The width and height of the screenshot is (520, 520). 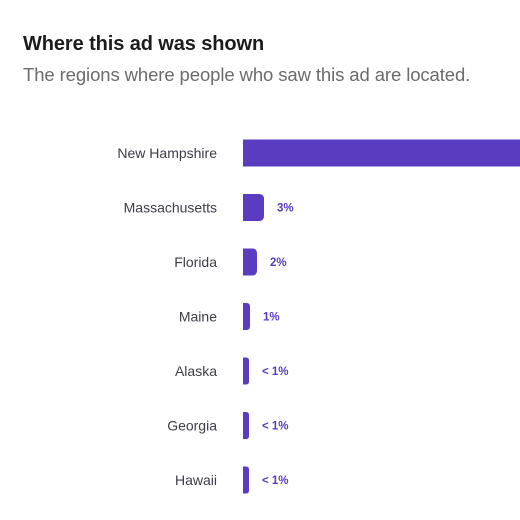 I want to click on category-label: Florida, so click(x=195, y=262).